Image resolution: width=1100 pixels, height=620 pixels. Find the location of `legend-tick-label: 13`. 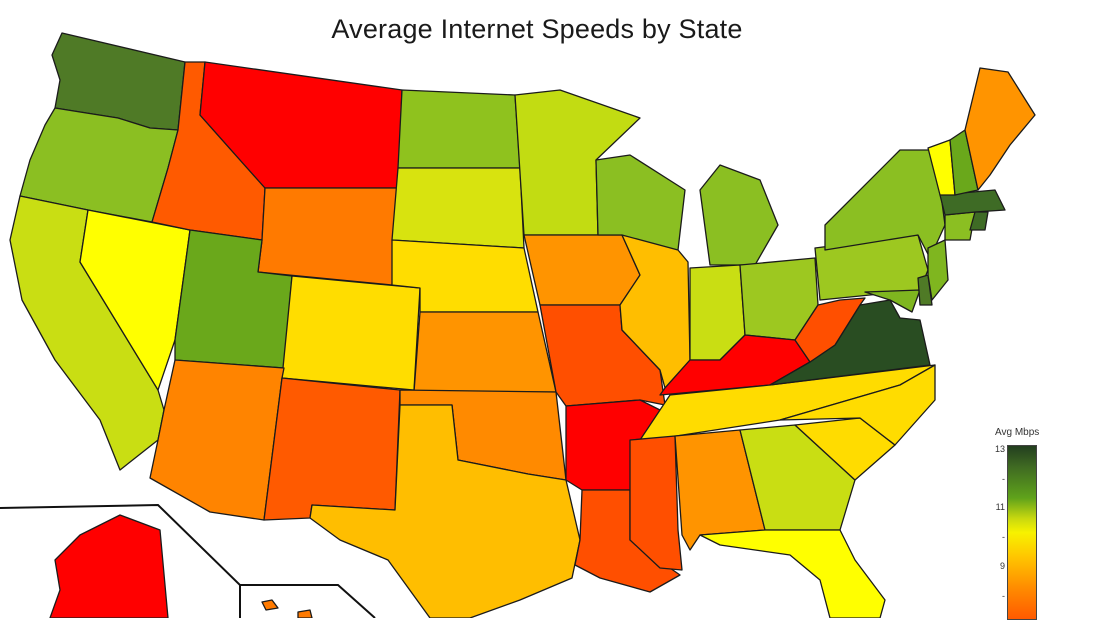

legend-tick-label: 13 is located at coordinates (999, 449).